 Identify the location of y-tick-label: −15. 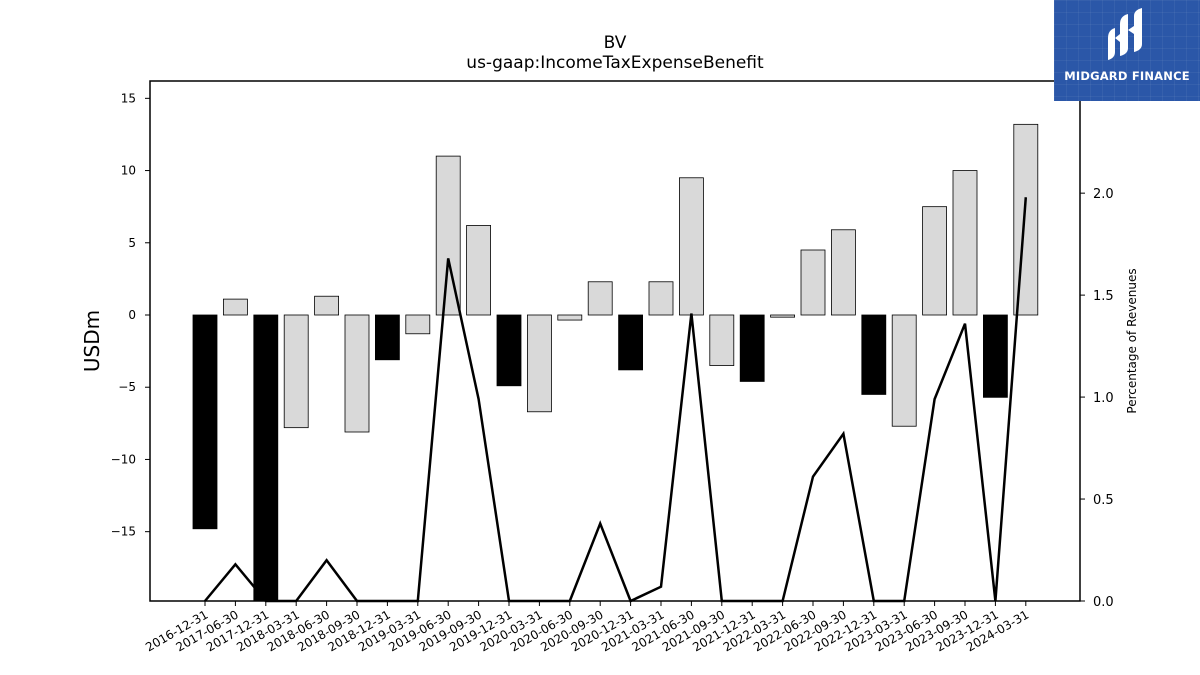
(123, 532).